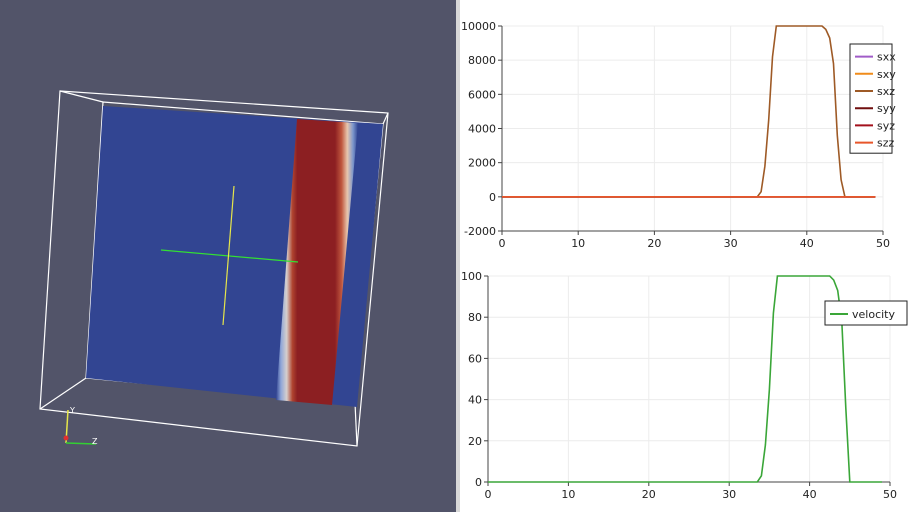 This screenshot has height=516, width=912. Describe the element at coordinates (478, 26) in the screenshot. I see `y-tick-label: 10000` at that location.